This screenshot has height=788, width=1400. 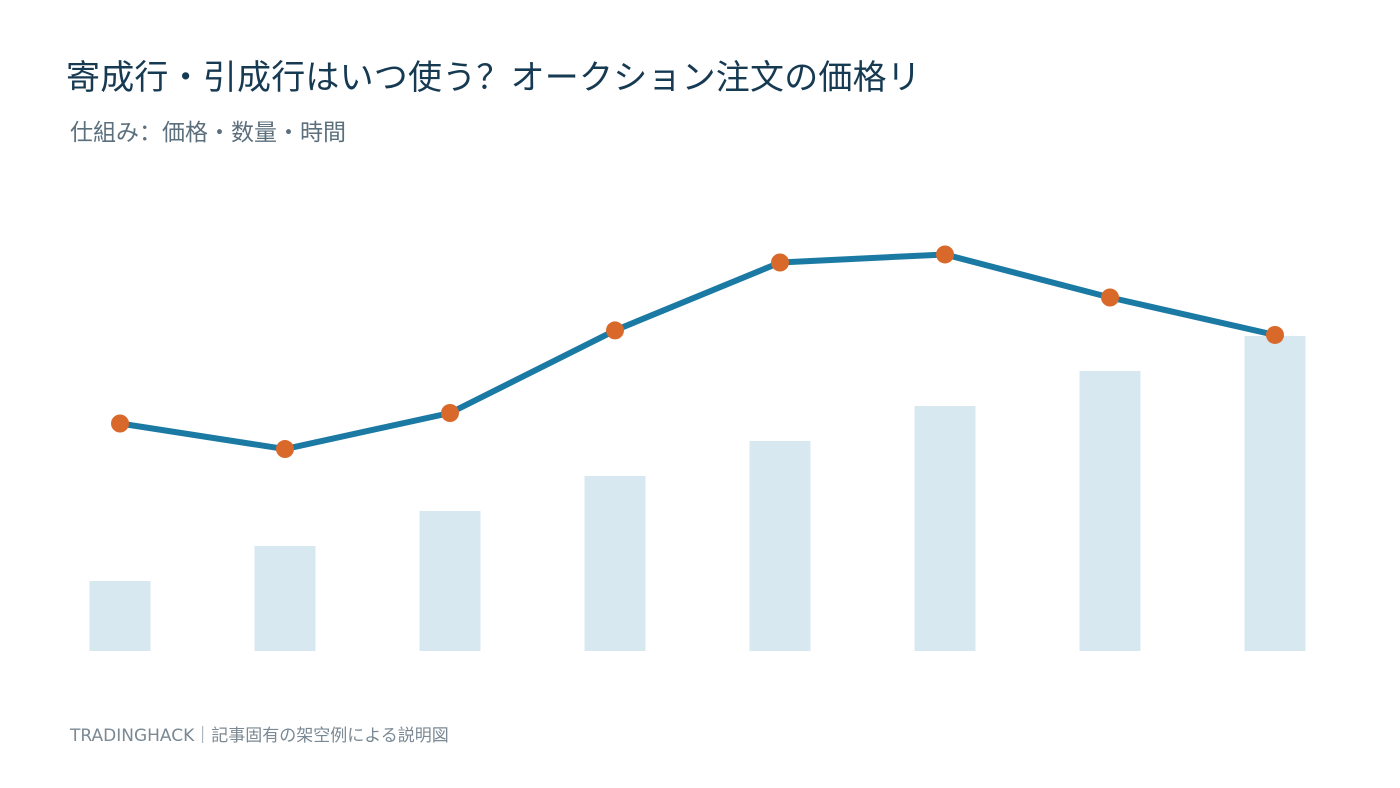 I want to click on chart-subtitle: 仕組み：価格・数量・時間, so click(x=208, y=133).